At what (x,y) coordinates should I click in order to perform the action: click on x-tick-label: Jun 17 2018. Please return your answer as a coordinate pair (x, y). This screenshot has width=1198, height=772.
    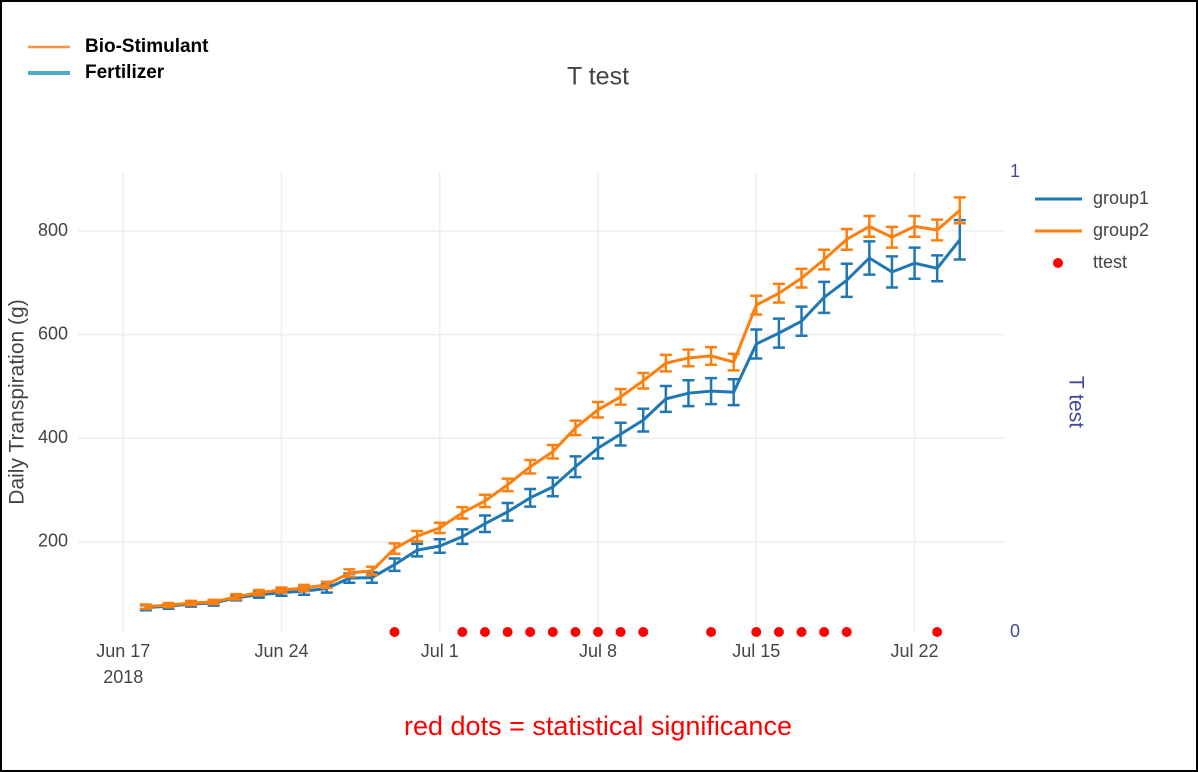
    Looking at the image, I should click on (123, 664).